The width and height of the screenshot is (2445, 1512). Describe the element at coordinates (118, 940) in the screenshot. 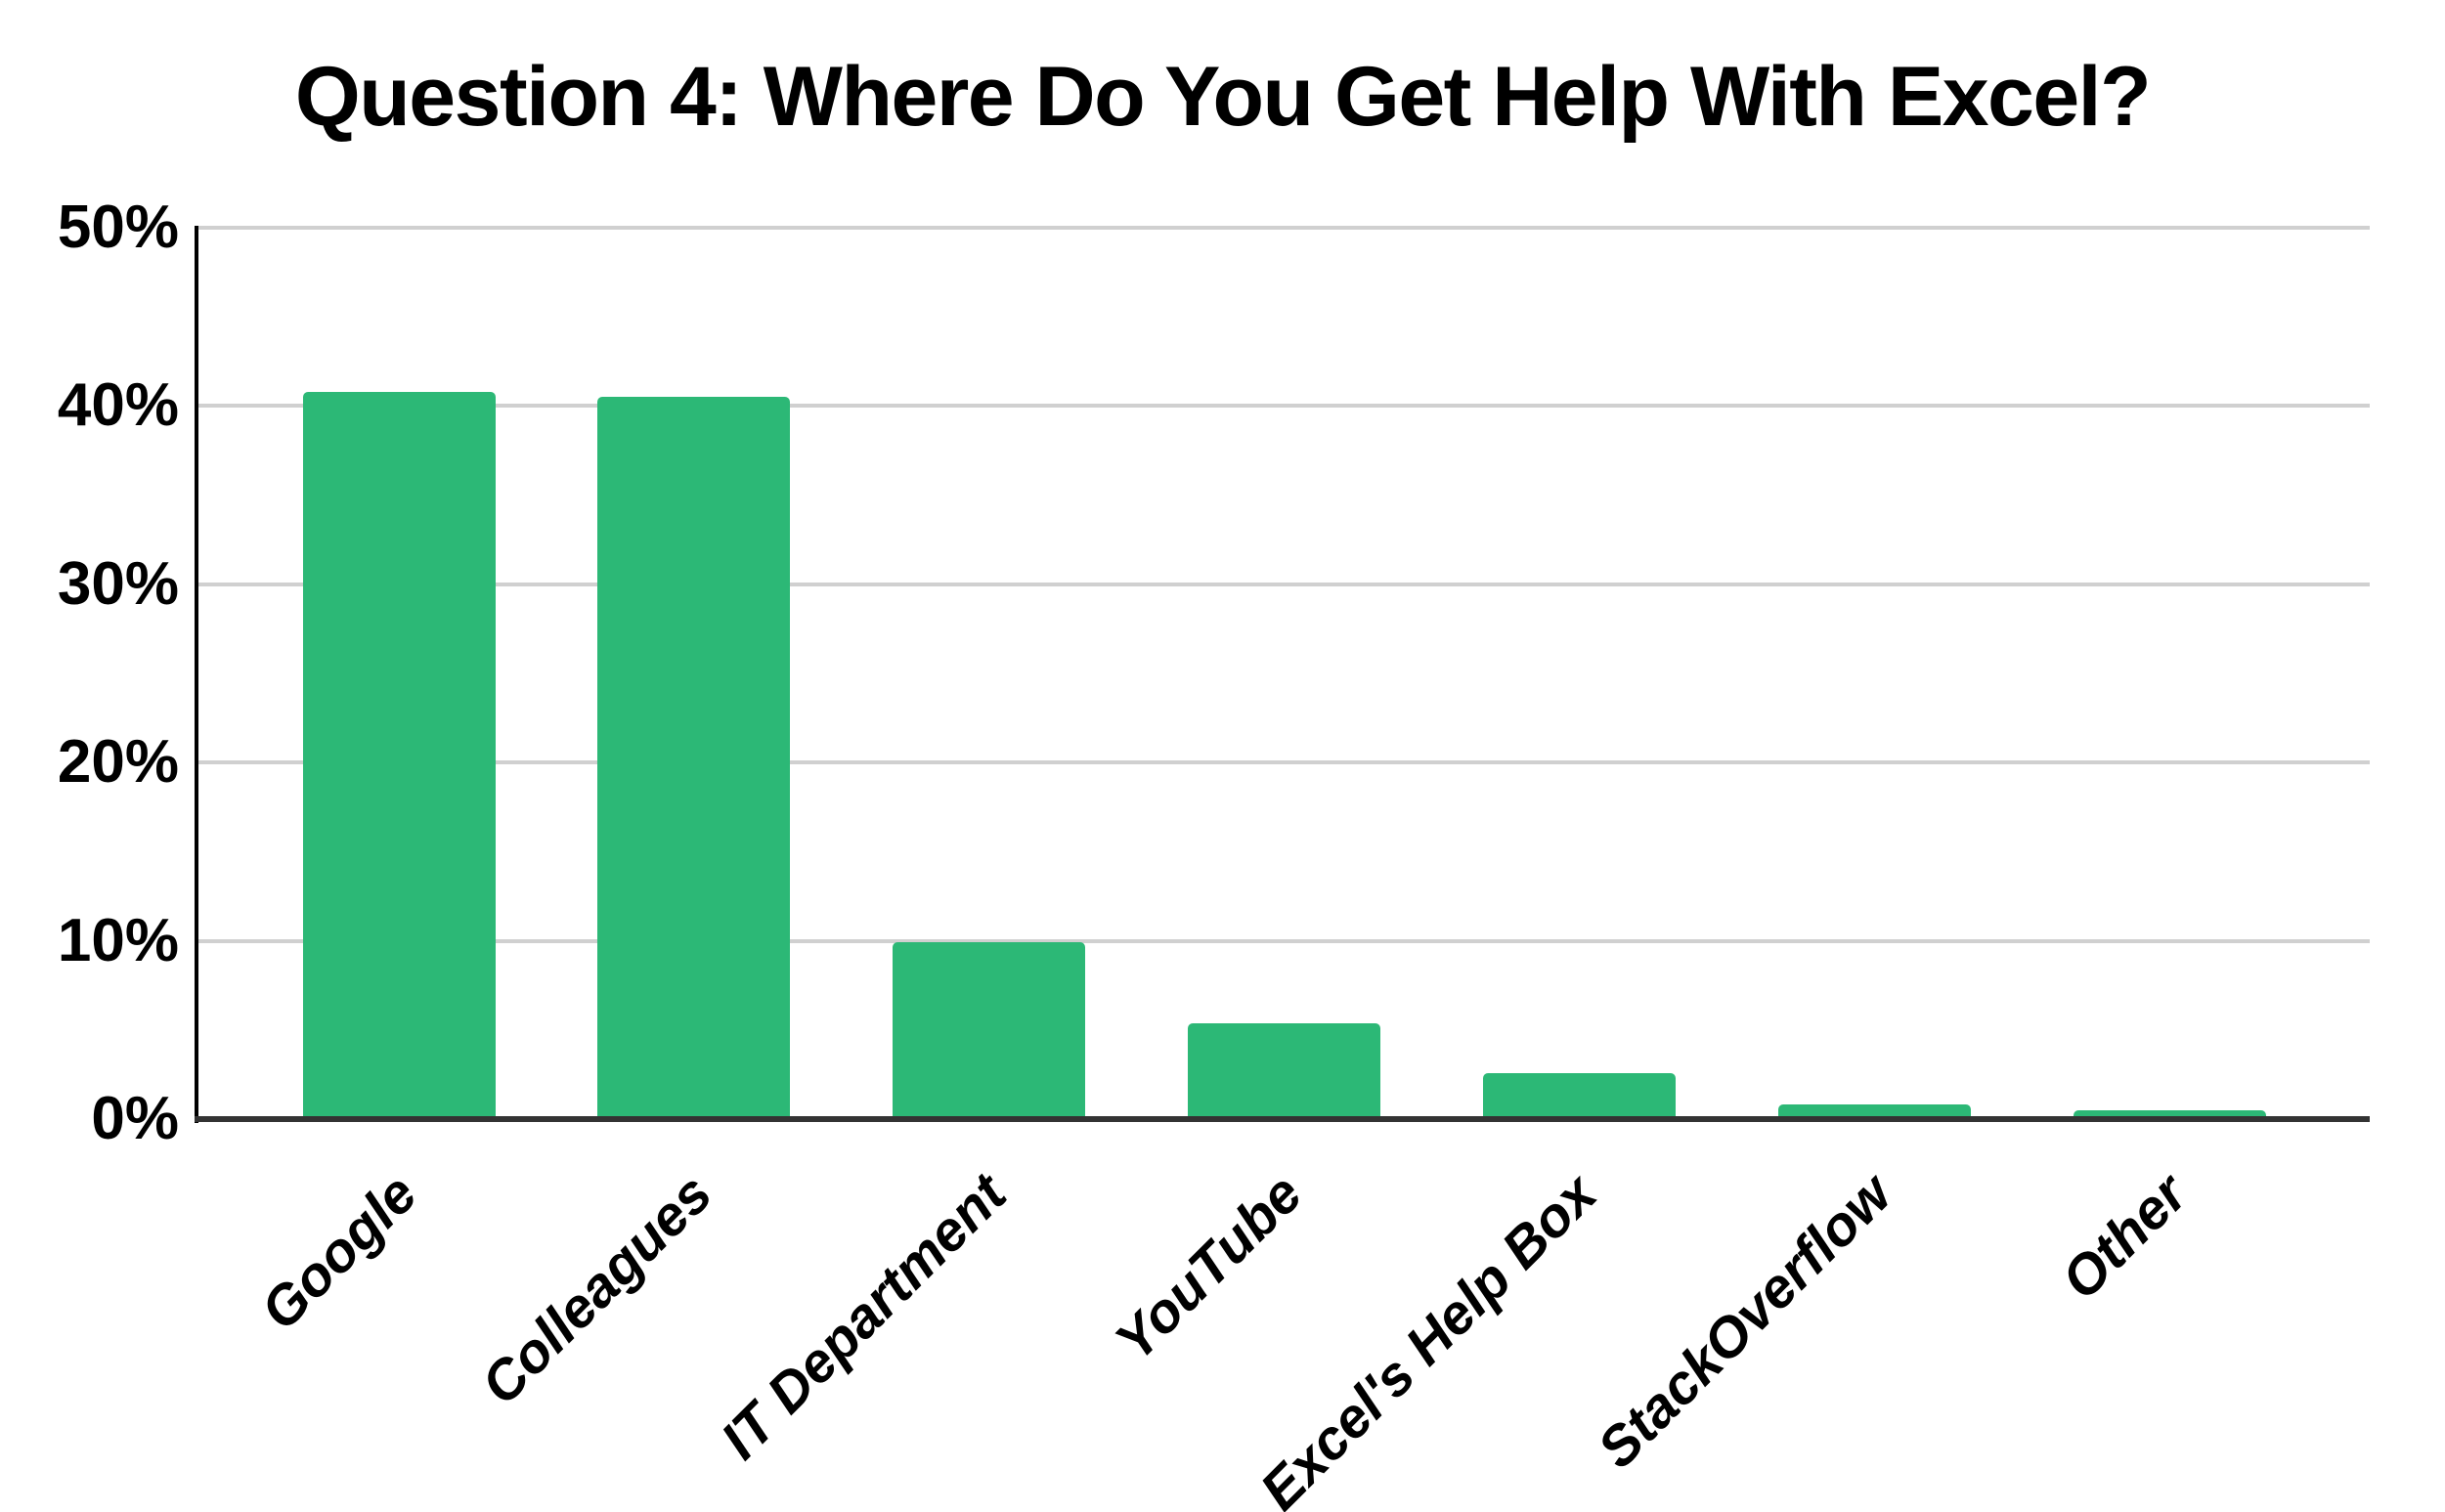

I see `y-axis-label: 10%` at that location.